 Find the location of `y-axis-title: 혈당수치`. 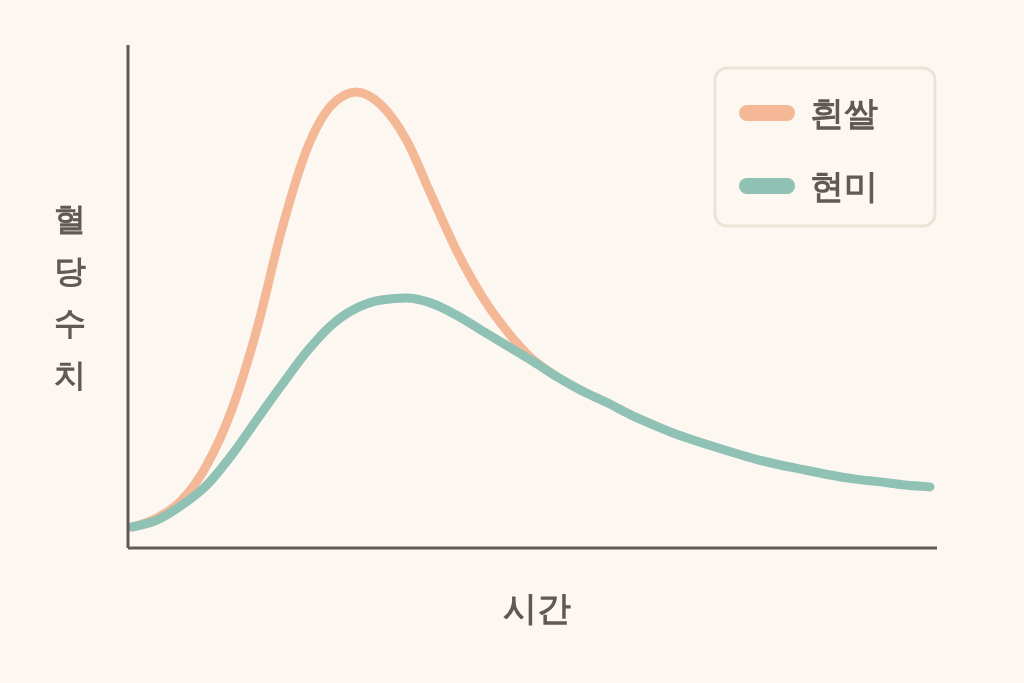

y-axis-title: 혈당수치 is located at coordinates (70, 297).